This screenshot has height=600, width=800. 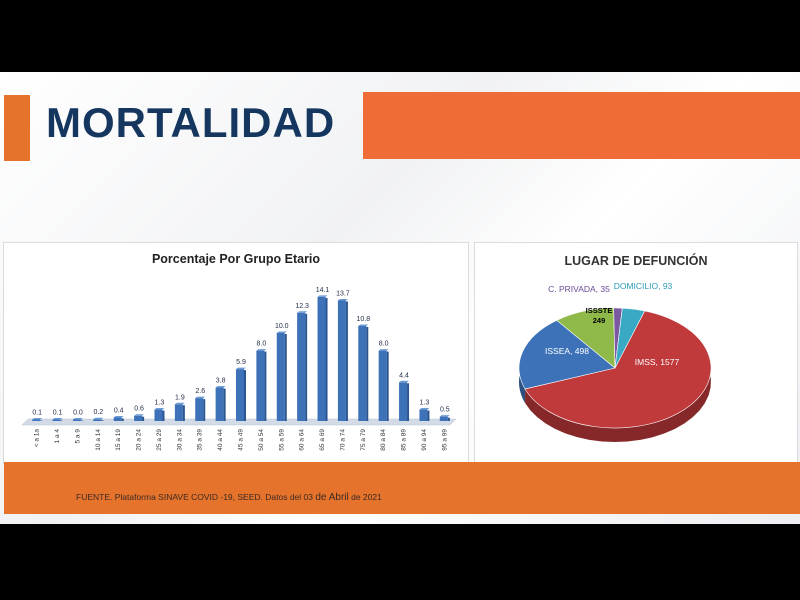 What do you see at coordinates (366, 497) in the screenshot?
I see `source-text-suffix: de 2021` at bounding box center [366, 497].